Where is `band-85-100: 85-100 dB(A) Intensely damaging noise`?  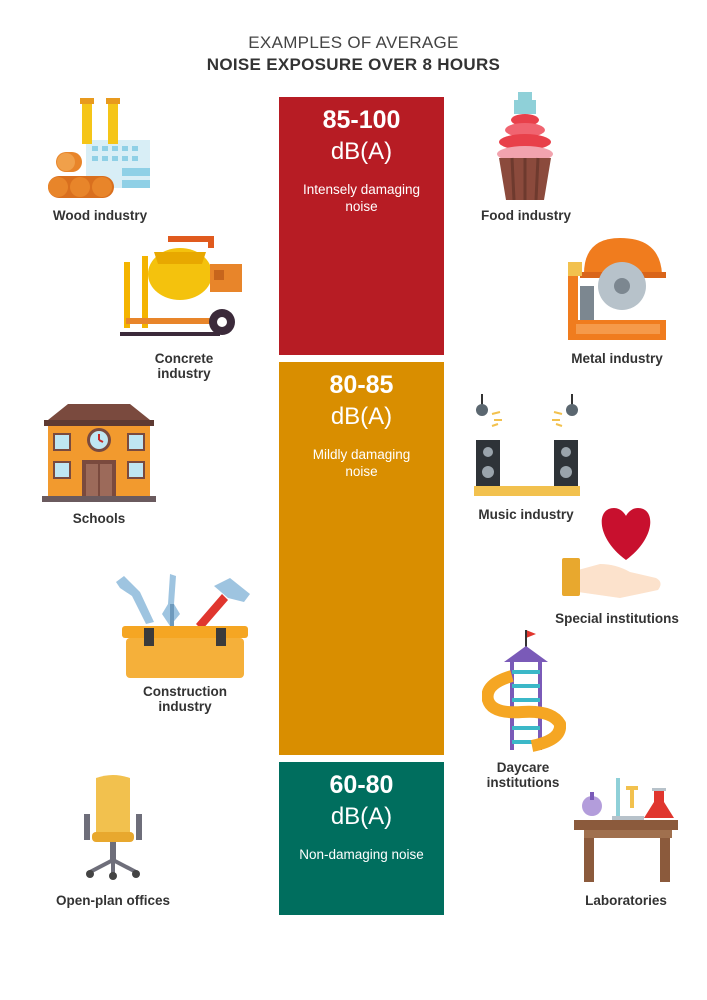
band-85-100: 85-100 dB(A) Intensely damaging noise is located at coordinates (361, 226).